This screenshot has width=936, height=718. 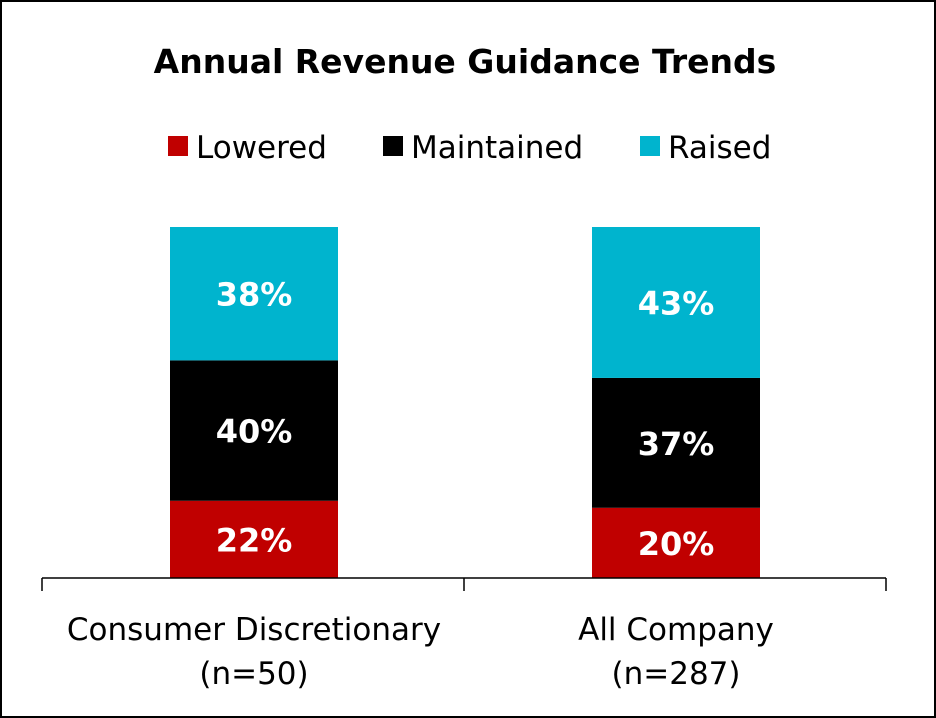 I want to click on legend: Lowered Maintained Raised, so click(x=469, y=148).